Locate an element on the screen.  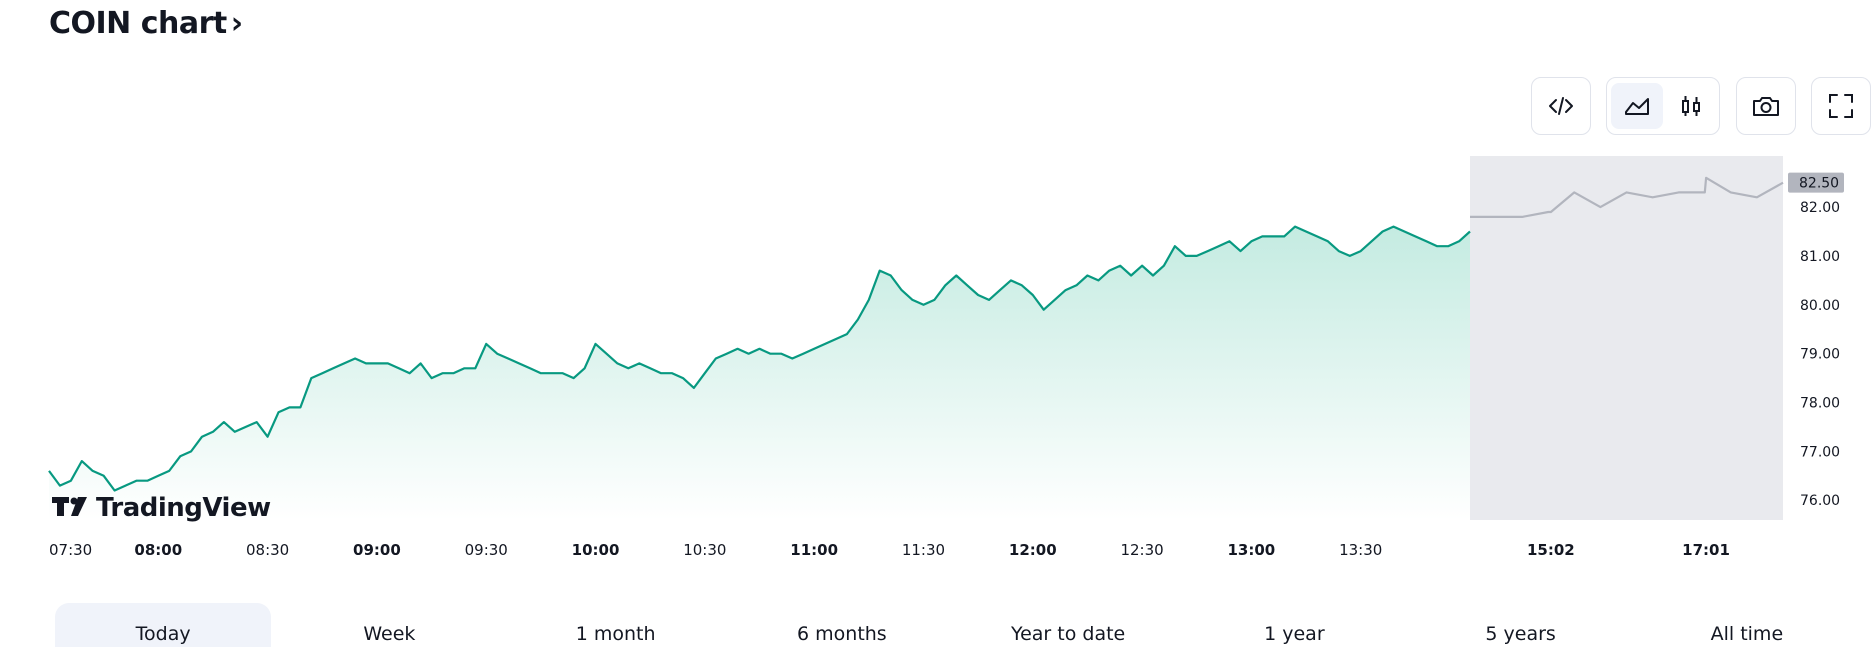
y-tick-label: 76.00 is located at coordinates (1820, 501).